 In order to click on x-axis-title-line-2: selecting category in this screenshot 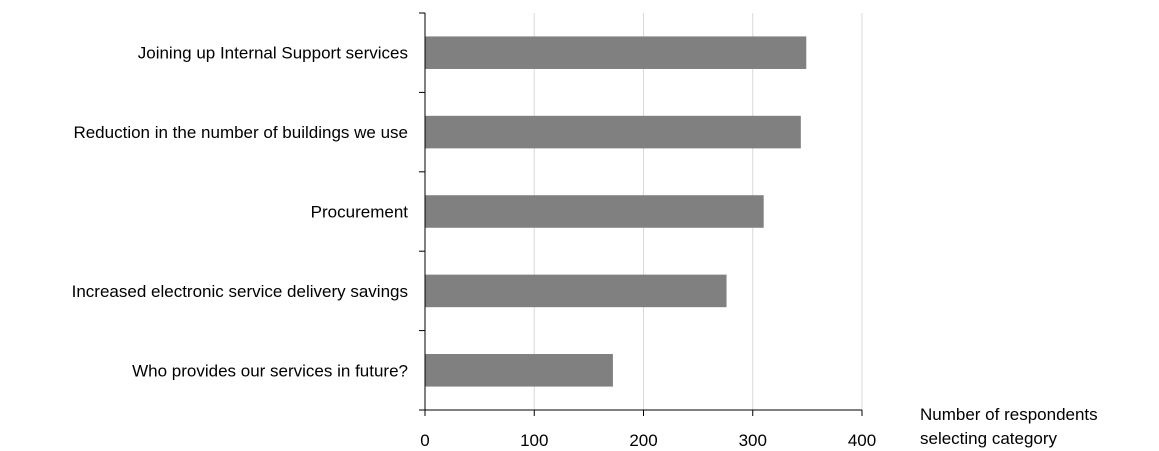, I will do `click(989, 438)`.